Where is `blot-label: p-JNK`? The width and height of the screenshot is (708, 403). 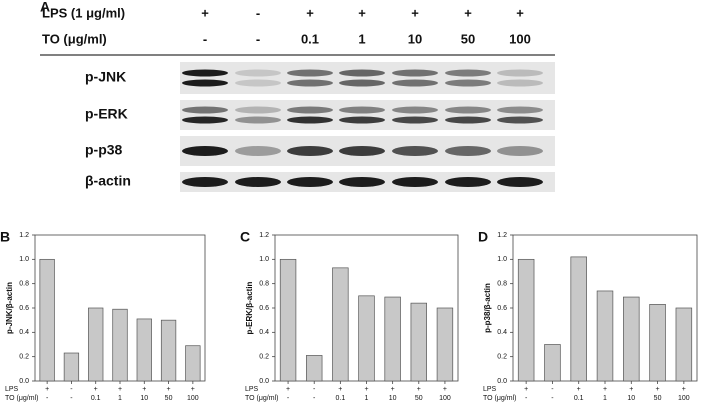 blot-label: p-JNK is located at coordinates (105, 77).